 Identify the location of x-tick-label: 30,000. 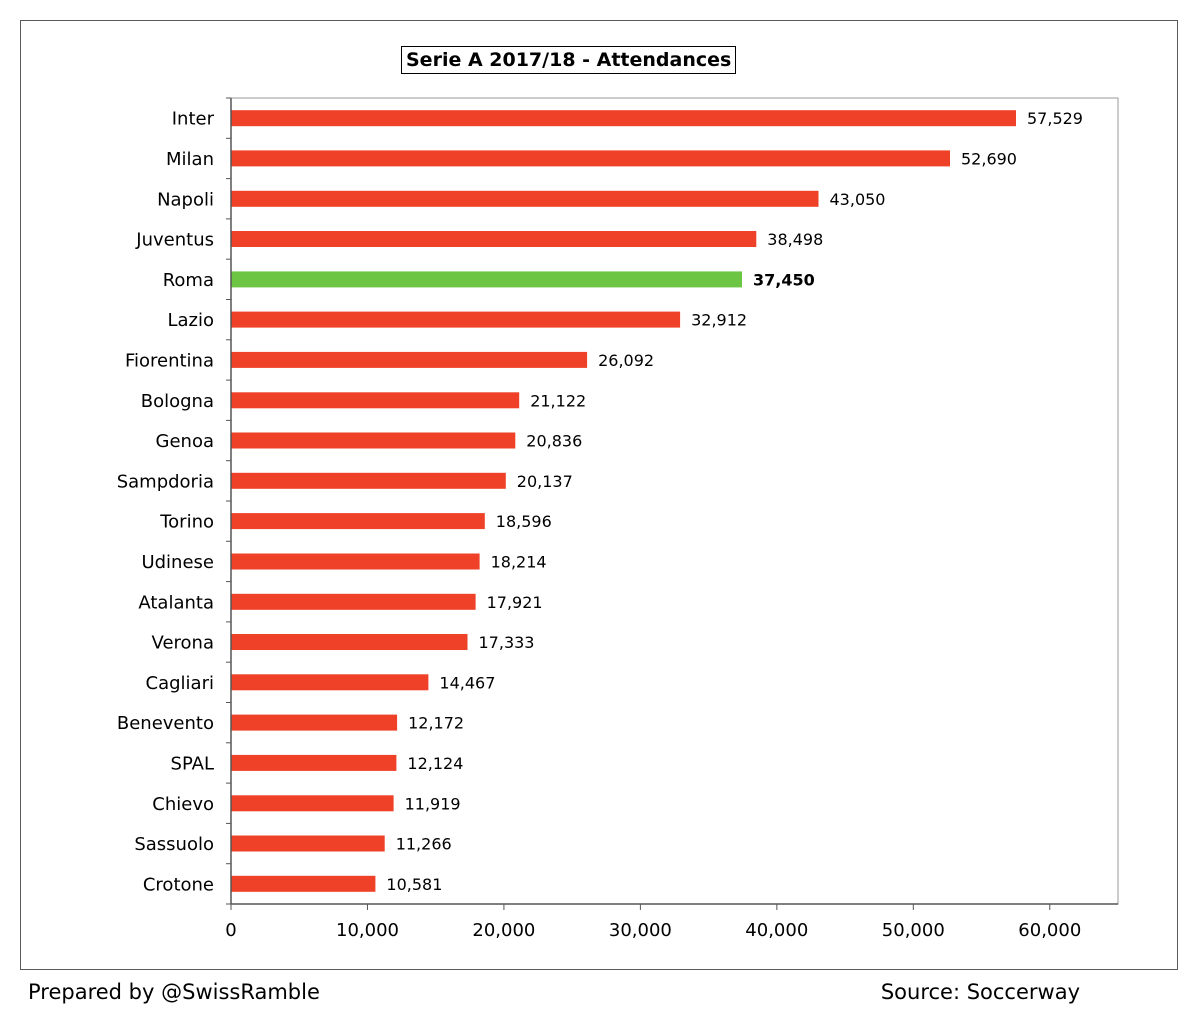
(640, 930).